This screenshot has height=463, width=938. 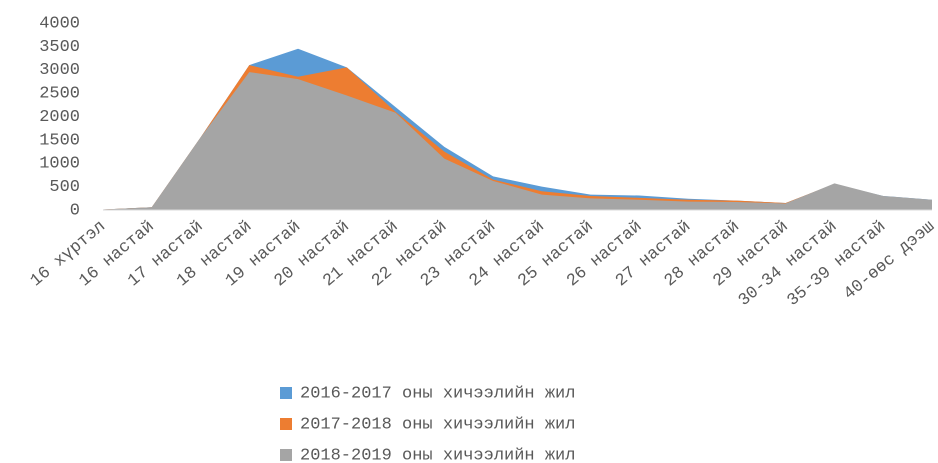 I want to click on y-tick-label: 4000, so click(x=59, y=23).